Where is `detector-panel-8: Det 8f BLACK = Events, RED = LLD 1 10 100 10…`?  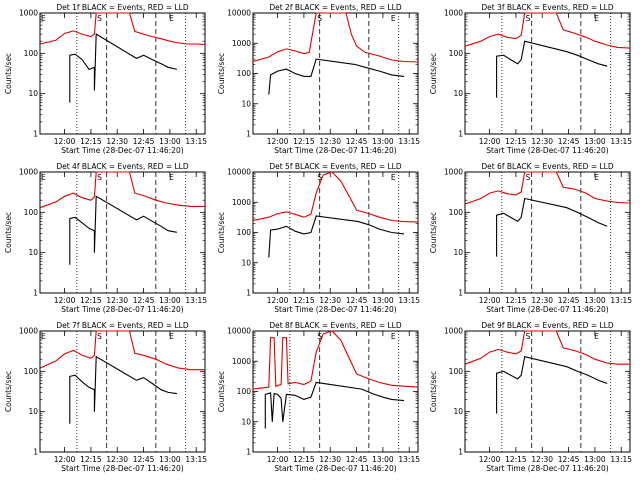 detector-panel-8: Det 8f BLACK = Events, RED = LLD 1 10 100 10… is located at coordinates (318, 397).